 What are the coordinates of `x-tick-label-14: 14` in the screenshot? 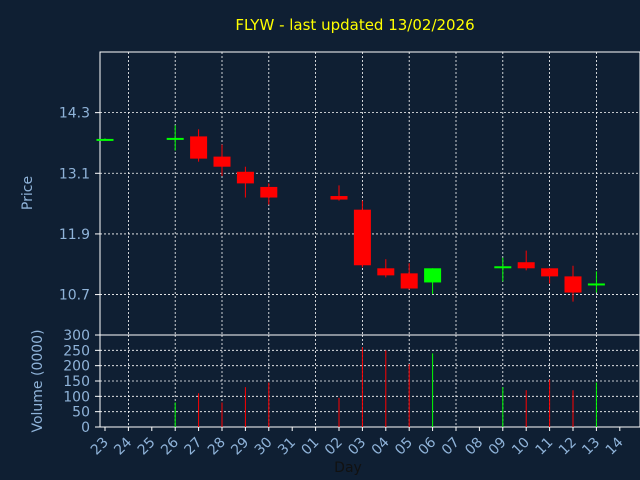 It's located at (615, 446).